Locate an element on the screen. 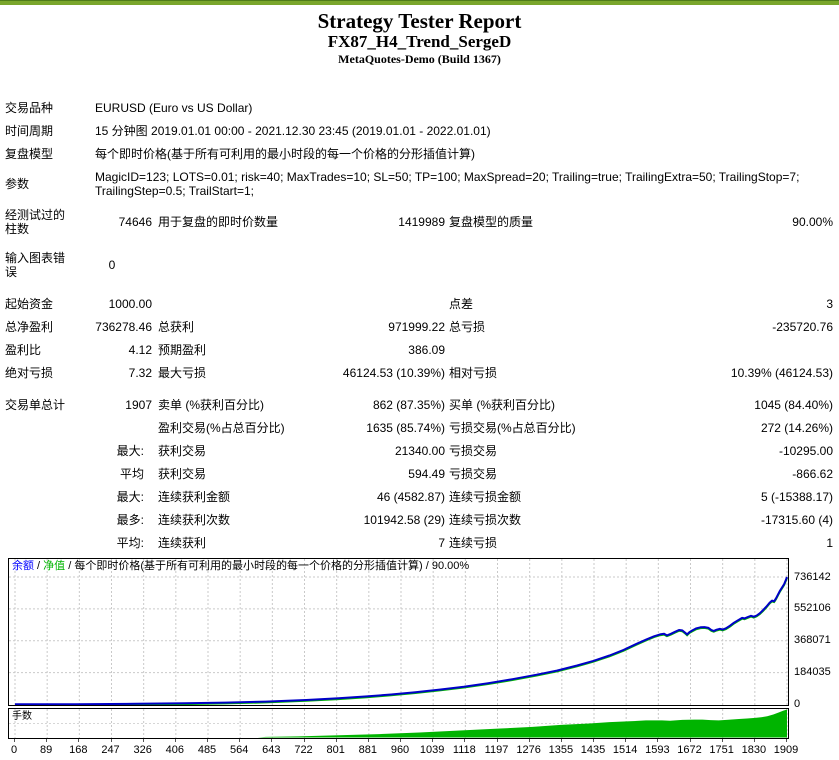 Image resolution: width=839 pixels, height=760 pixels. x-axis-label: 1355 is located at coordinates (561, 750).